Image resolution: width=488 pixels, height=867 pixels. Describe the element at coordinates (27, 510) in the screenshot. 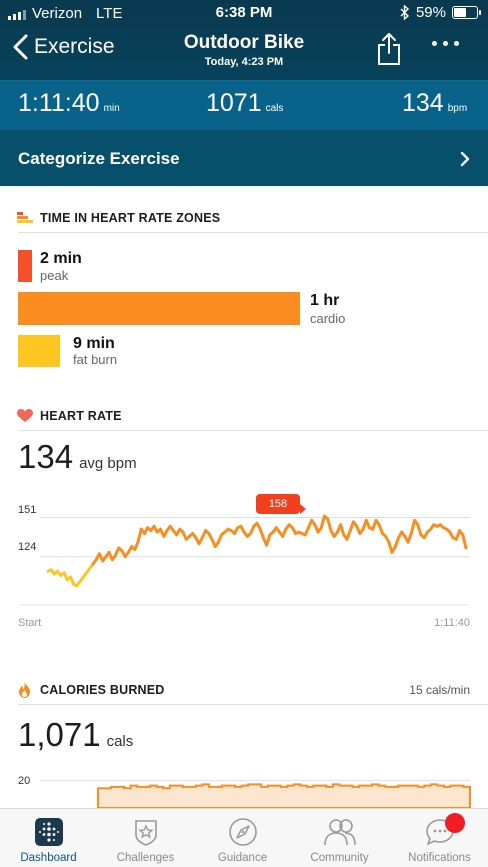

I see `y-tick-label: 151` at that location.